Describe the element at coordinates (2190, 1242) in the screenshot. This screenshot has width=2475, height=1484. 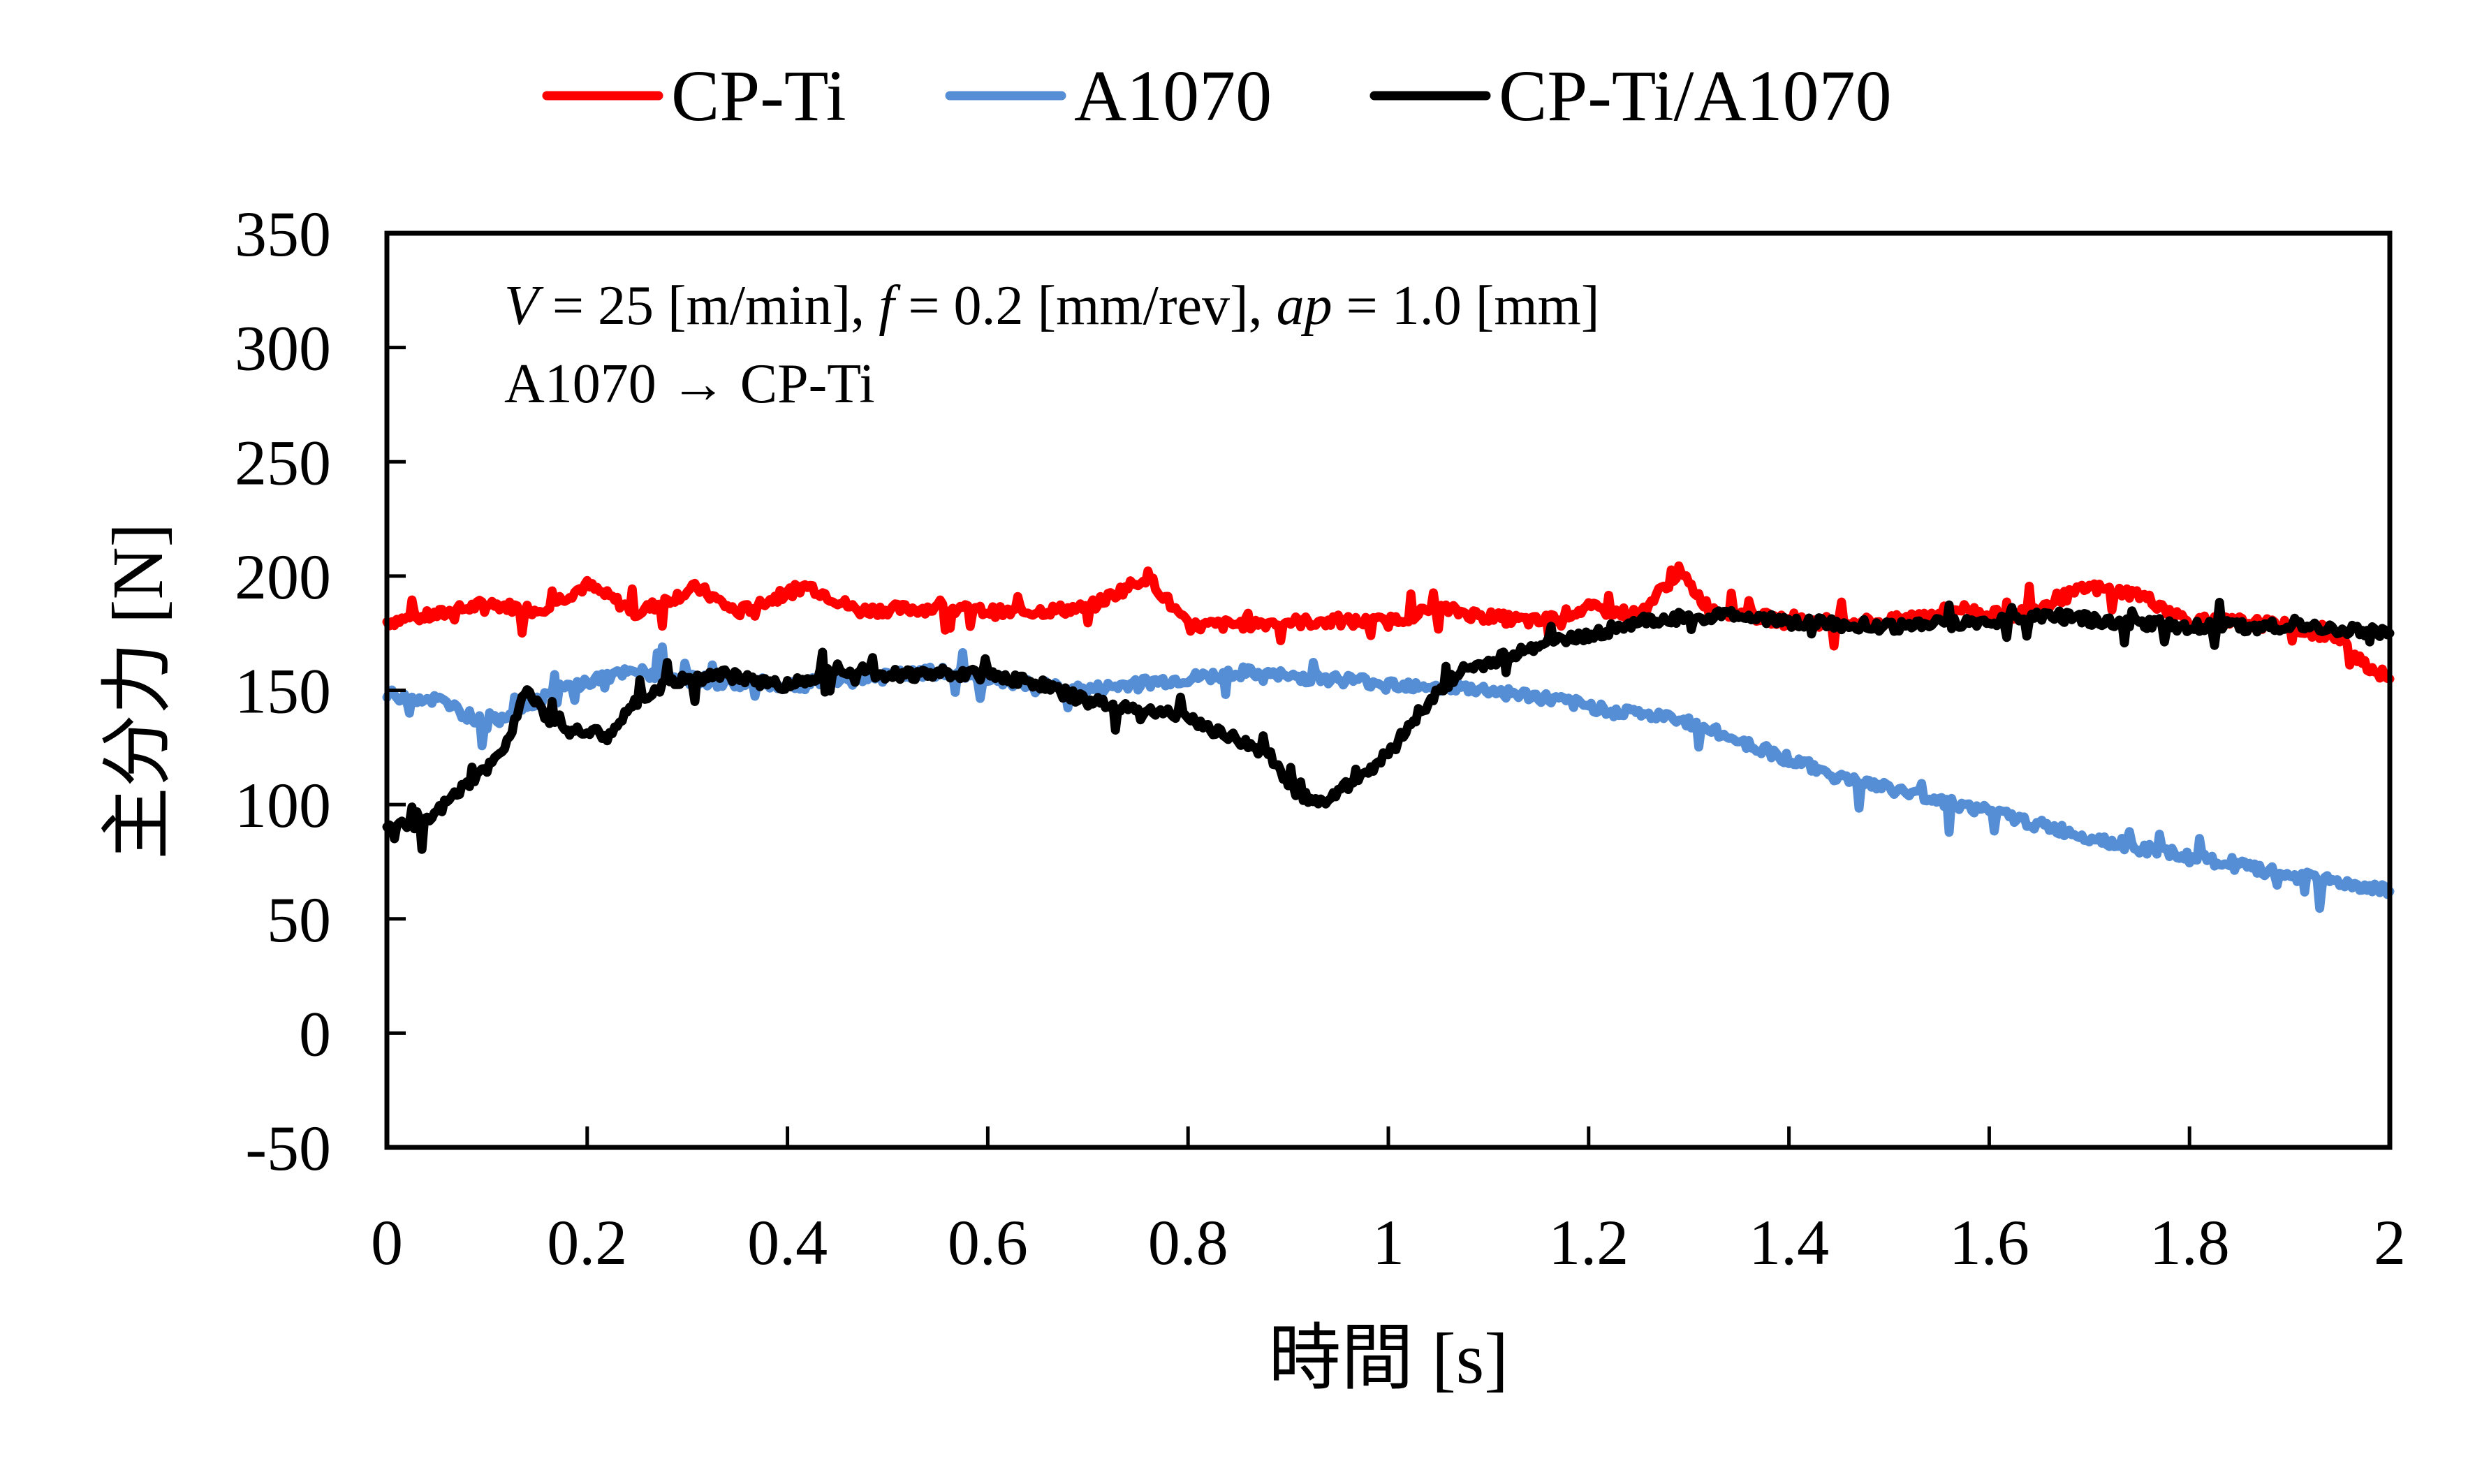
I see `x-tick-label: 1.8` at that location.